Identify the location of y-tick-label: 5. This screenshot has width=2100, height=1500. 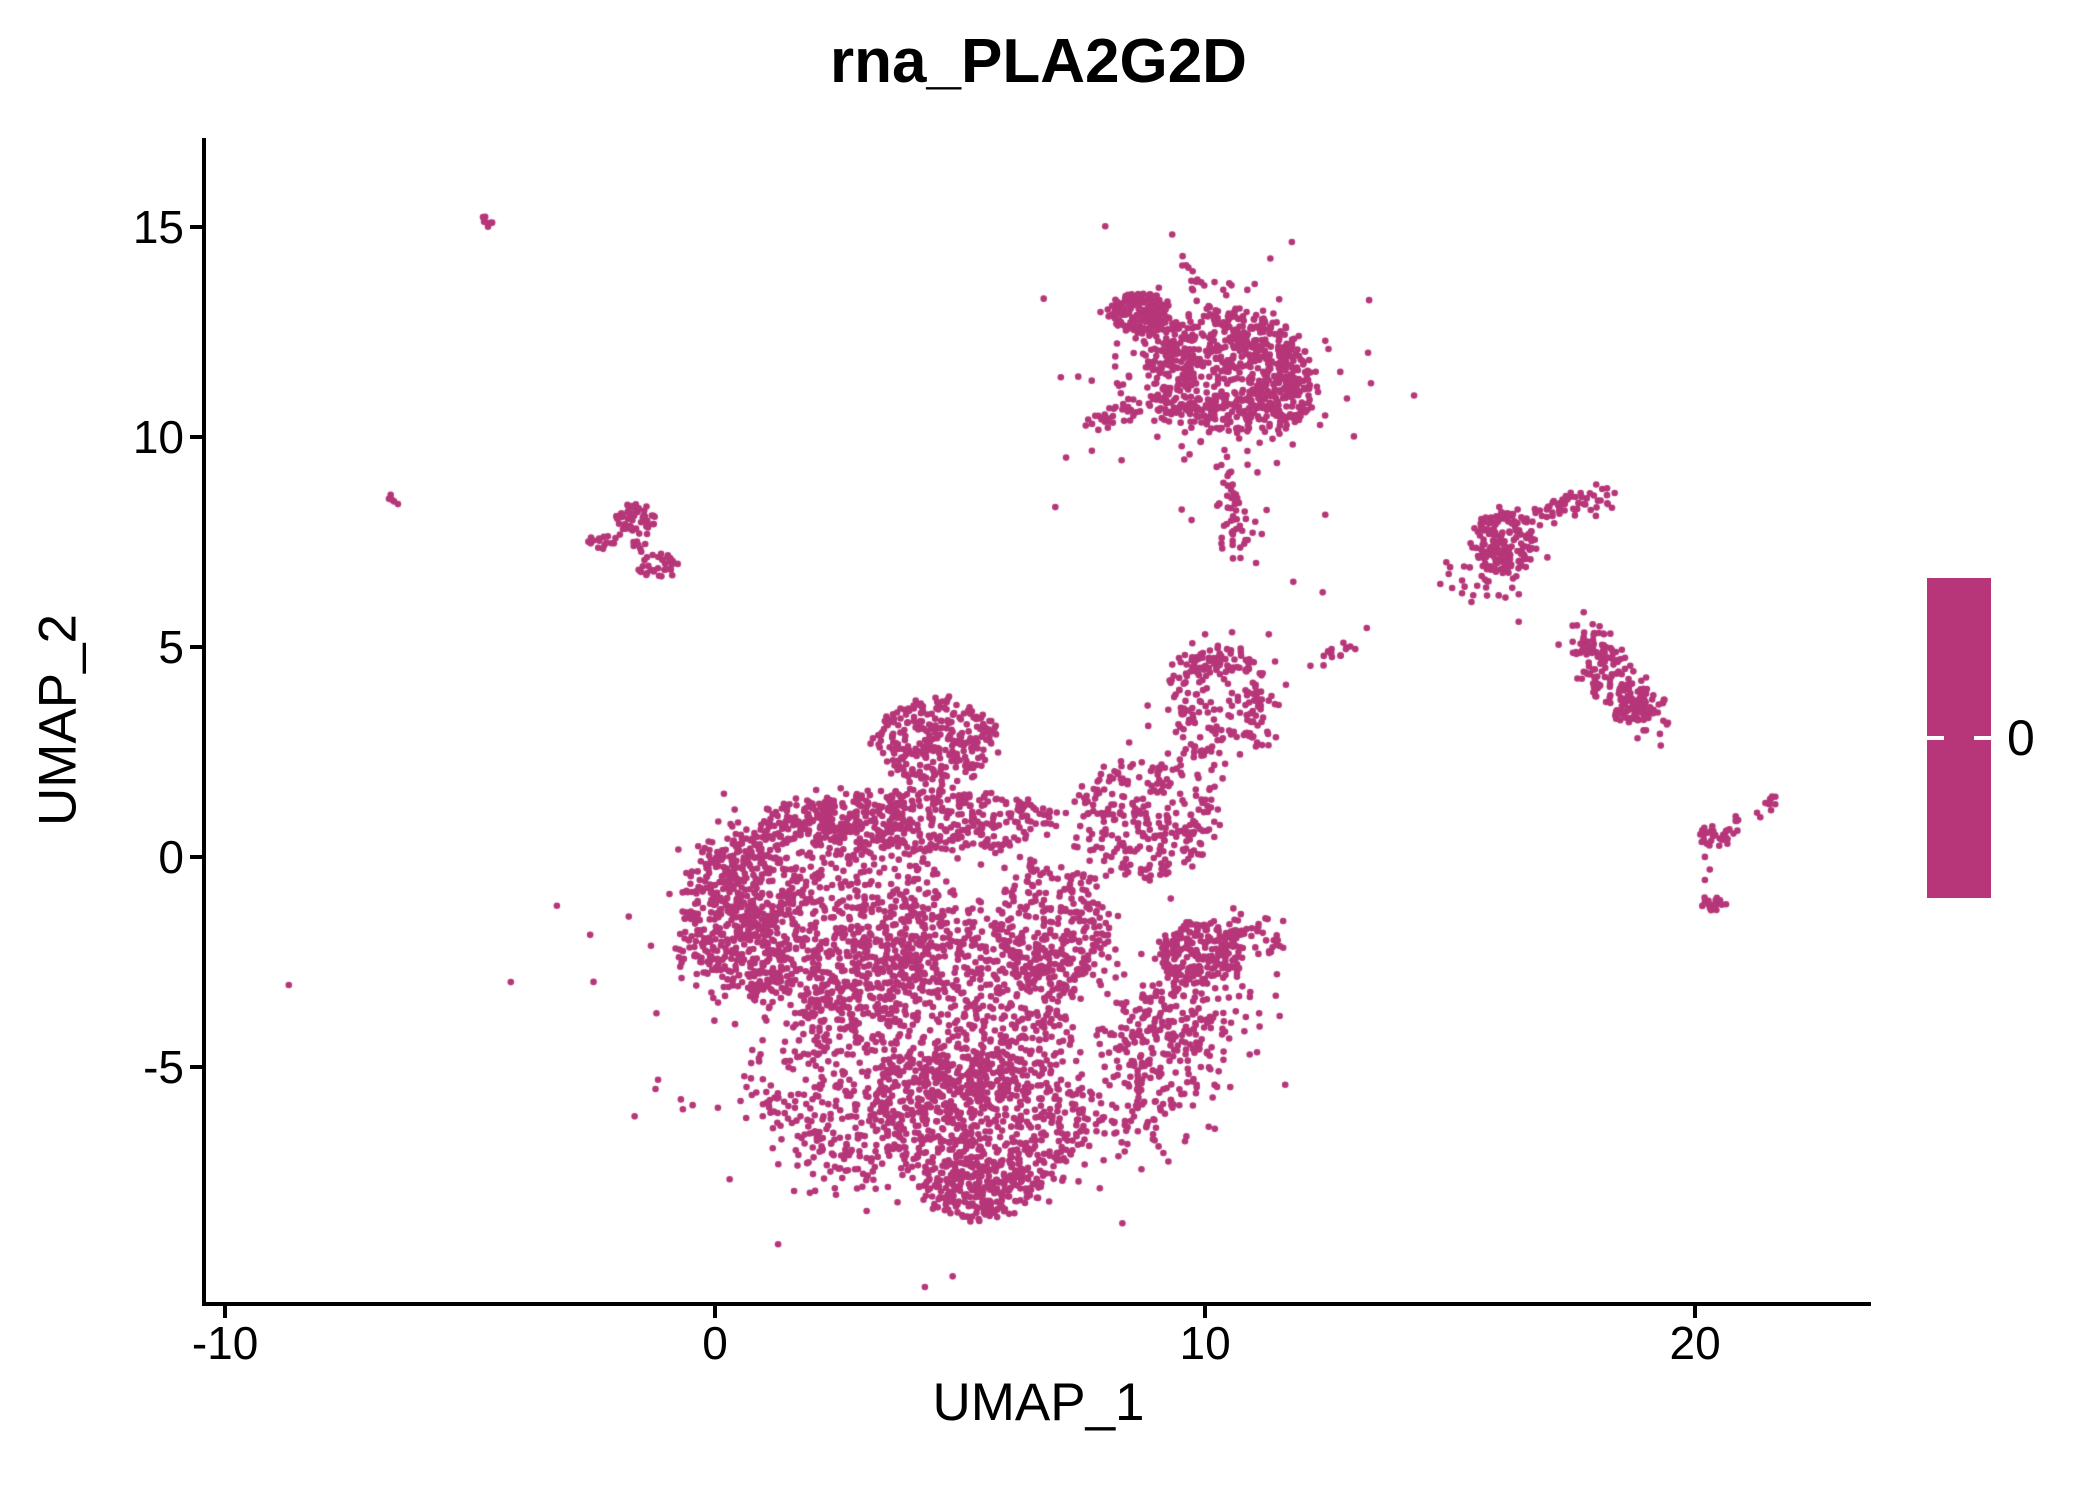
(171, 646).